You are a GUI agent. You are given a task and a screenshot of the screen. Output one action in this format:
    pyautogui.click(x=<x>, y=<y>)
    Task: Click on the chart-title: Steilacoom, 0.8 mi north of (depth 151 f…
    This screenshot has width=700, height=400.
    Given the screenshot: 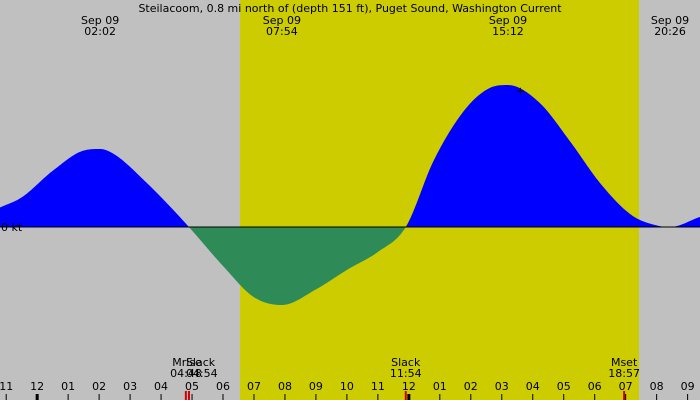 What is the action you would take?
    pyautogui.click(x=350, y=8)
    